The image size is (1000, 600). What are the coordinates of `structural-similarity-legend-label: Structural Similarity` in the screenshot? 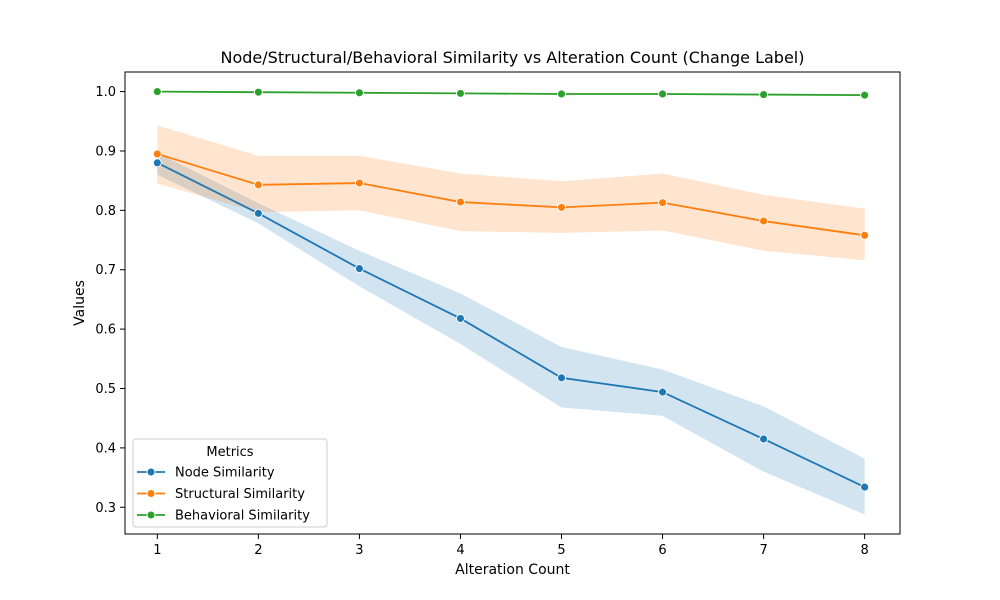 It's located at (240, 494).